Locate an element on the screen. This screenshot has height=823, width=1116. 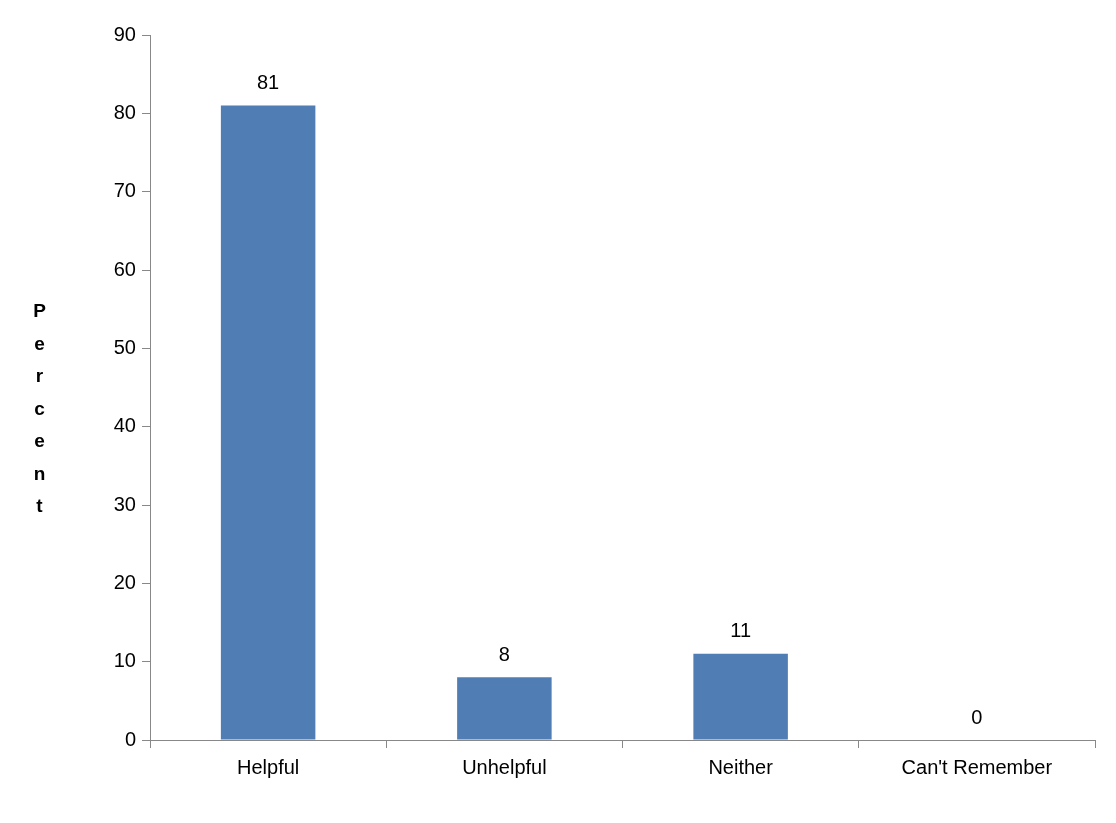
y-tick-label: 0 is located at coordinates (130, 738).